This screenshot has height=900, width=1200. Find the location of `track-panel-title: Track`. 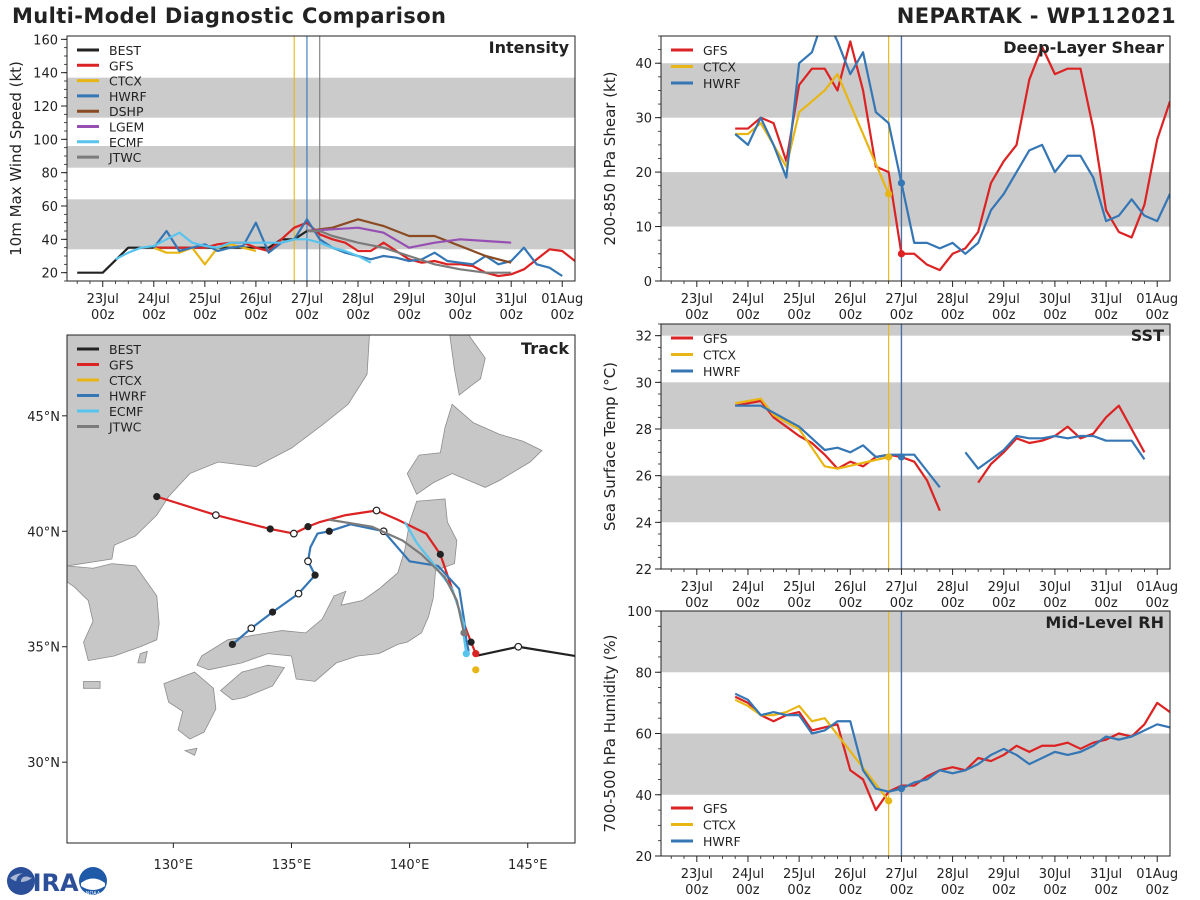

track-panel-title: Track is located at coordinates (545, 348).